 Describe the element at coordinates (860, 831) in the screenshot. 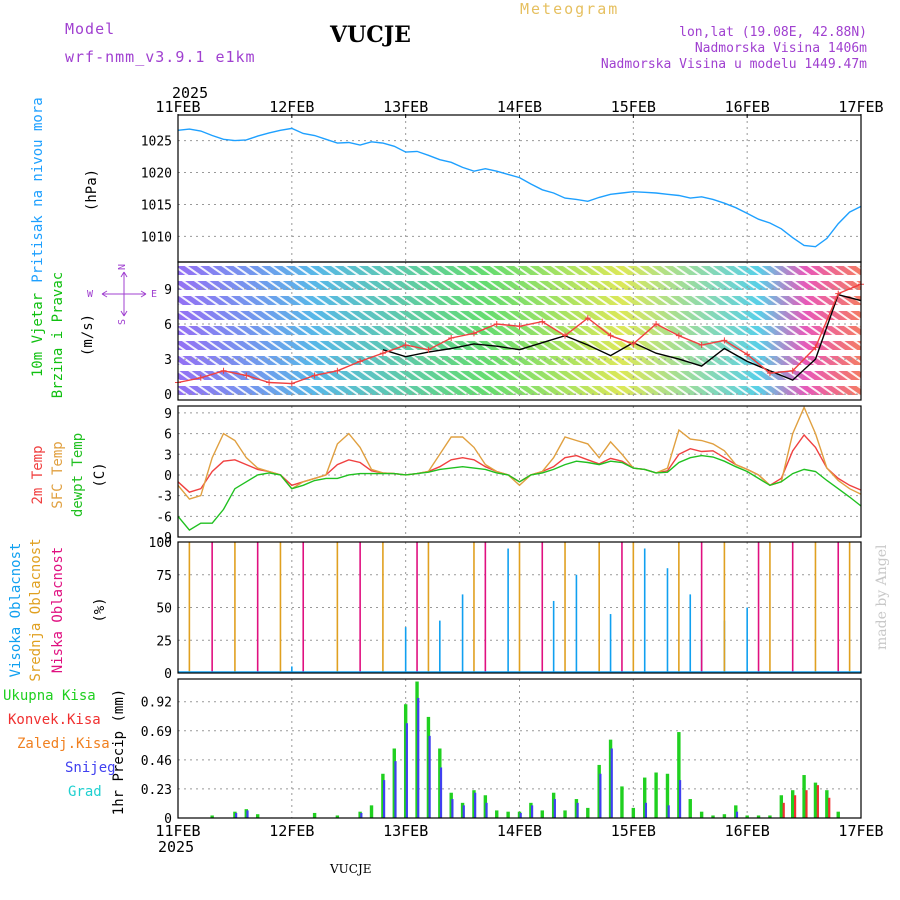

I see `x-tick-label-bottom: 17FEB` at that location.